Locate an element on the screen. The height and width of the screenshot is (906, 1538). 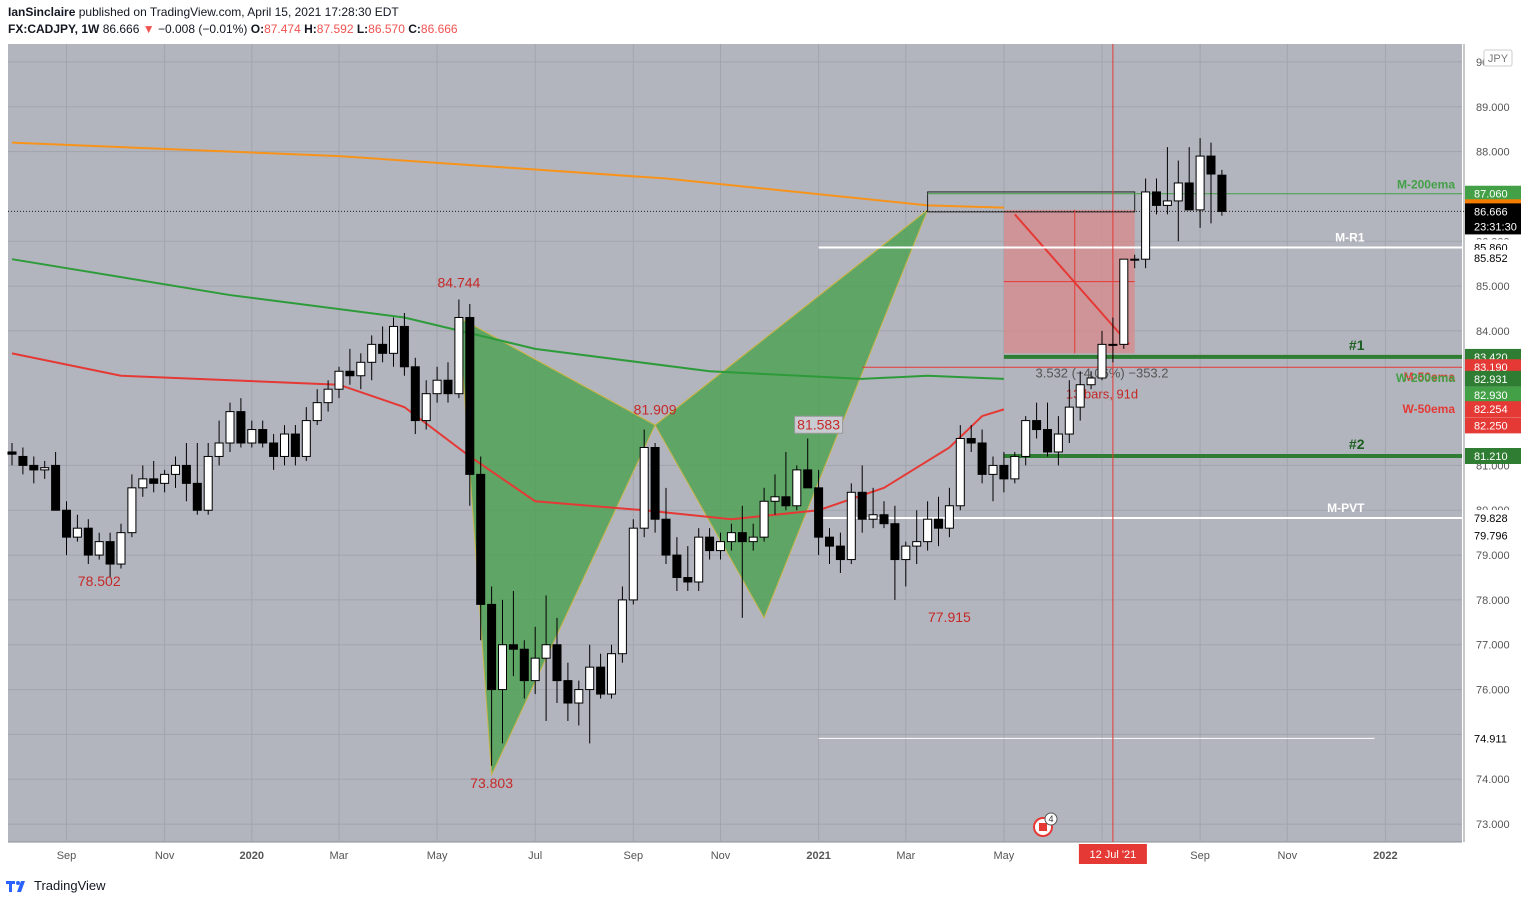
author-name: IanSinclaire is located at coordinates (42, 12).